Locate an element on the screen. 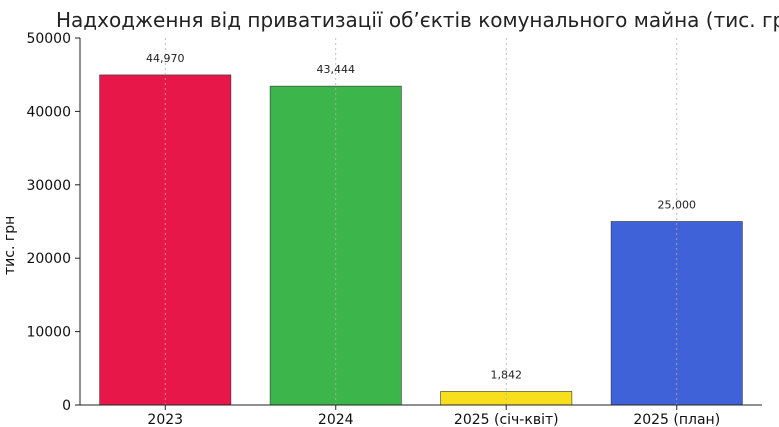 This screenshot has width=779, height=427. data-label: 25,000 is located at coordinates (677, 205).